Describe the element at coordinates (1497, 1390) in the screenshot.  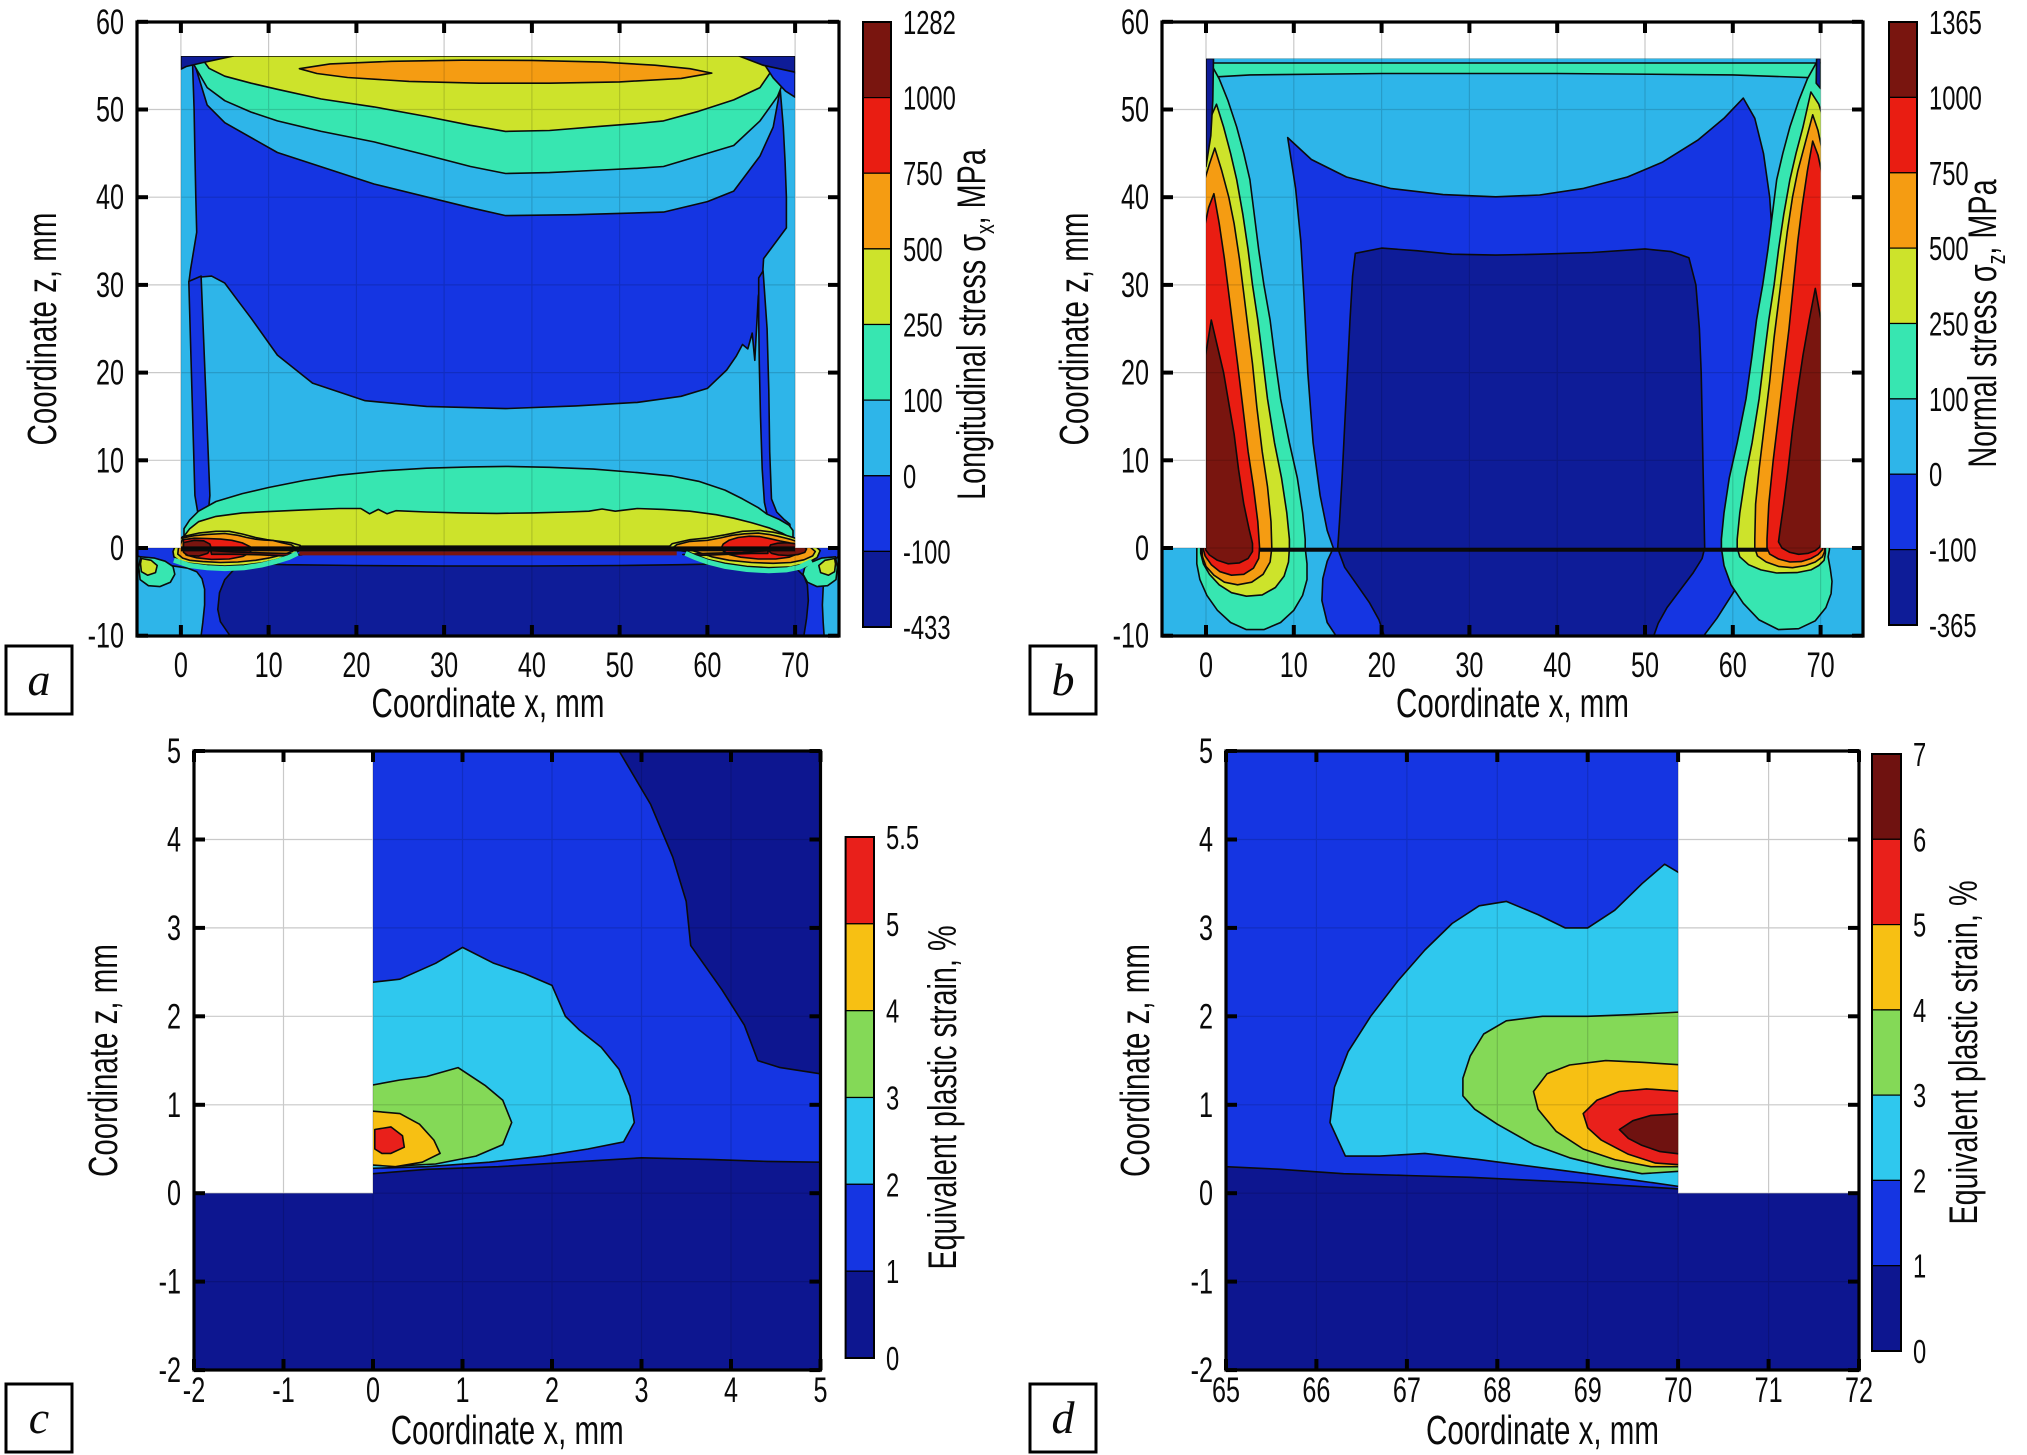
I see `svg-text: 68` at that location.